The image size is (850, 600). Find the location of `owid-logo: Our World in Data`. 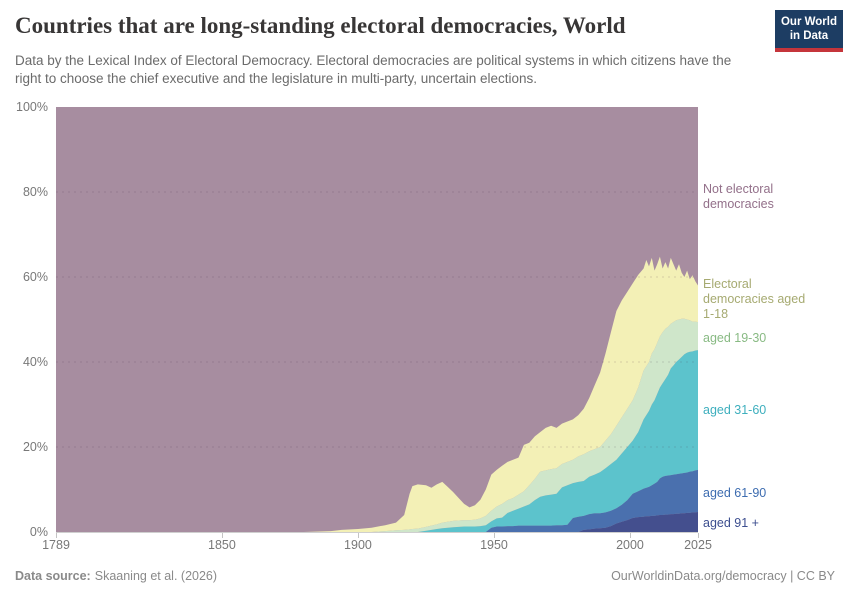

owid-logo: Our World in Data is located at coordinates (808, 31).